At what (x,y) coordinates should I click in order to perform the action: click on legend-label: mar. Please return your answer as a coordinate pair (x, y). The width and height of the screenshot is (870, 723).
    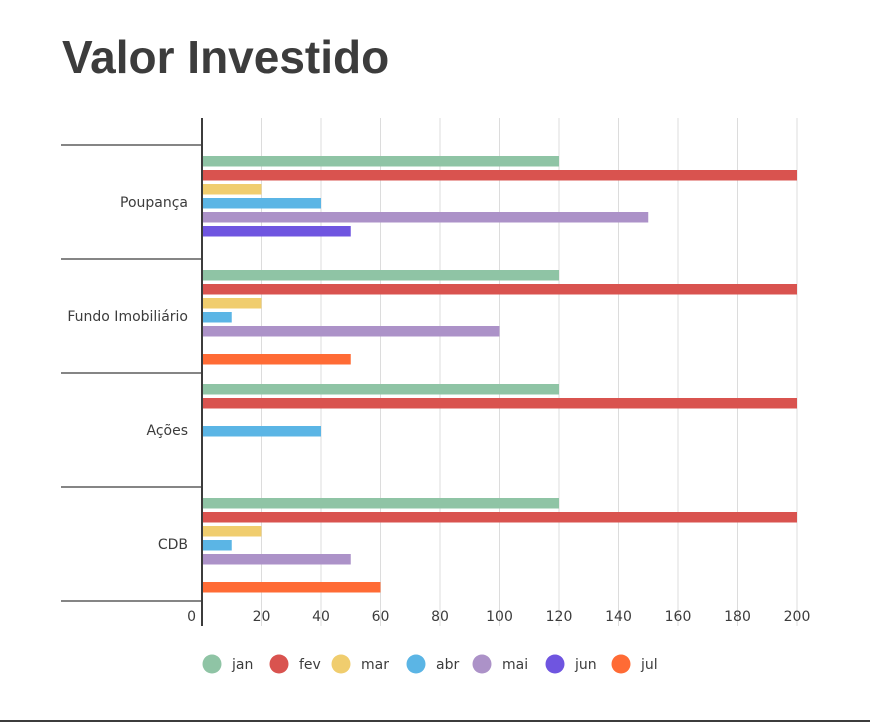
    Looking at the image, I should click on (375, 665).